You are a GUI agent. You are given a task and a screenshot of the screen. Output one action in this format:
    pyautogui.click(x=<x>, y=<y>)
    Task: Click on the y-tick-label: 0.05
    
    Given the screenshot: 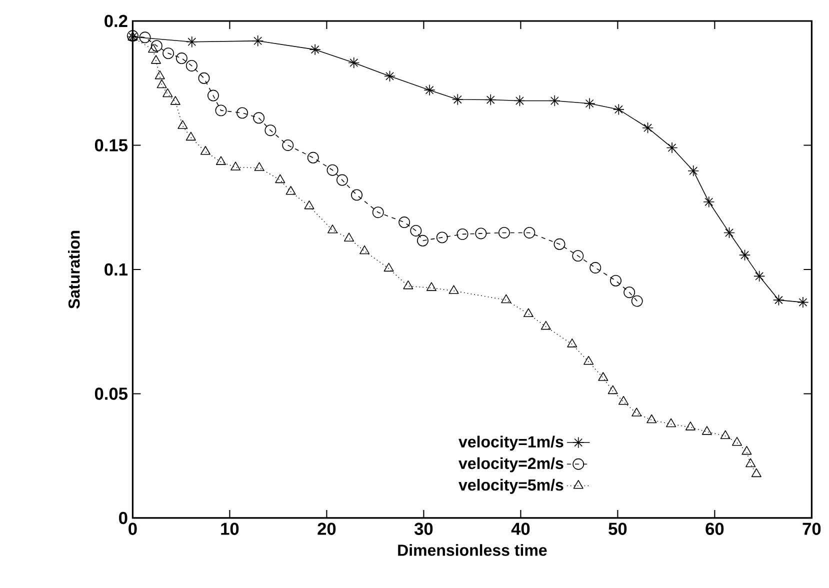 What is the action you would take?
    pyautogui.click(x=111, y=394)
    